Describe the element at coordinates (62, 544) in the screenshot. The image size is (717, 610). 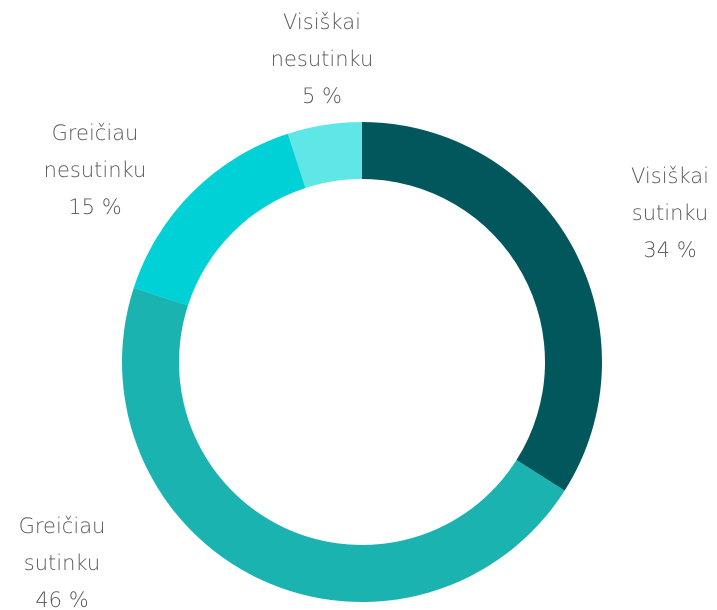
I see `category-label: Greičiau sutinku` at that location.